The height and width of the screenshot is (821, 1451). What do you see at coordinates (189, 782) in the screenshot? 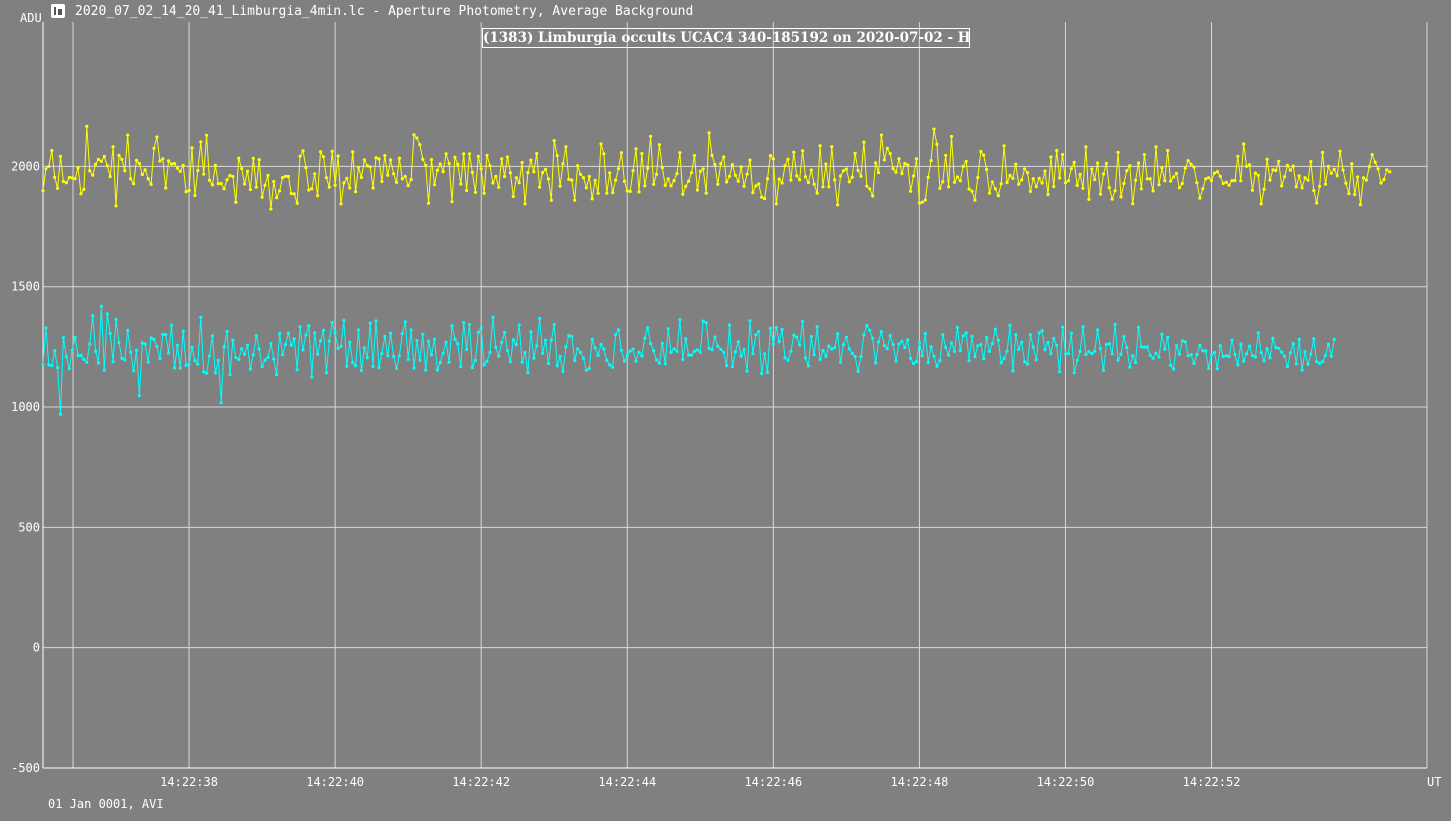
I see `x-tick-label: 14:22:38` at bounding box center [189, 782].